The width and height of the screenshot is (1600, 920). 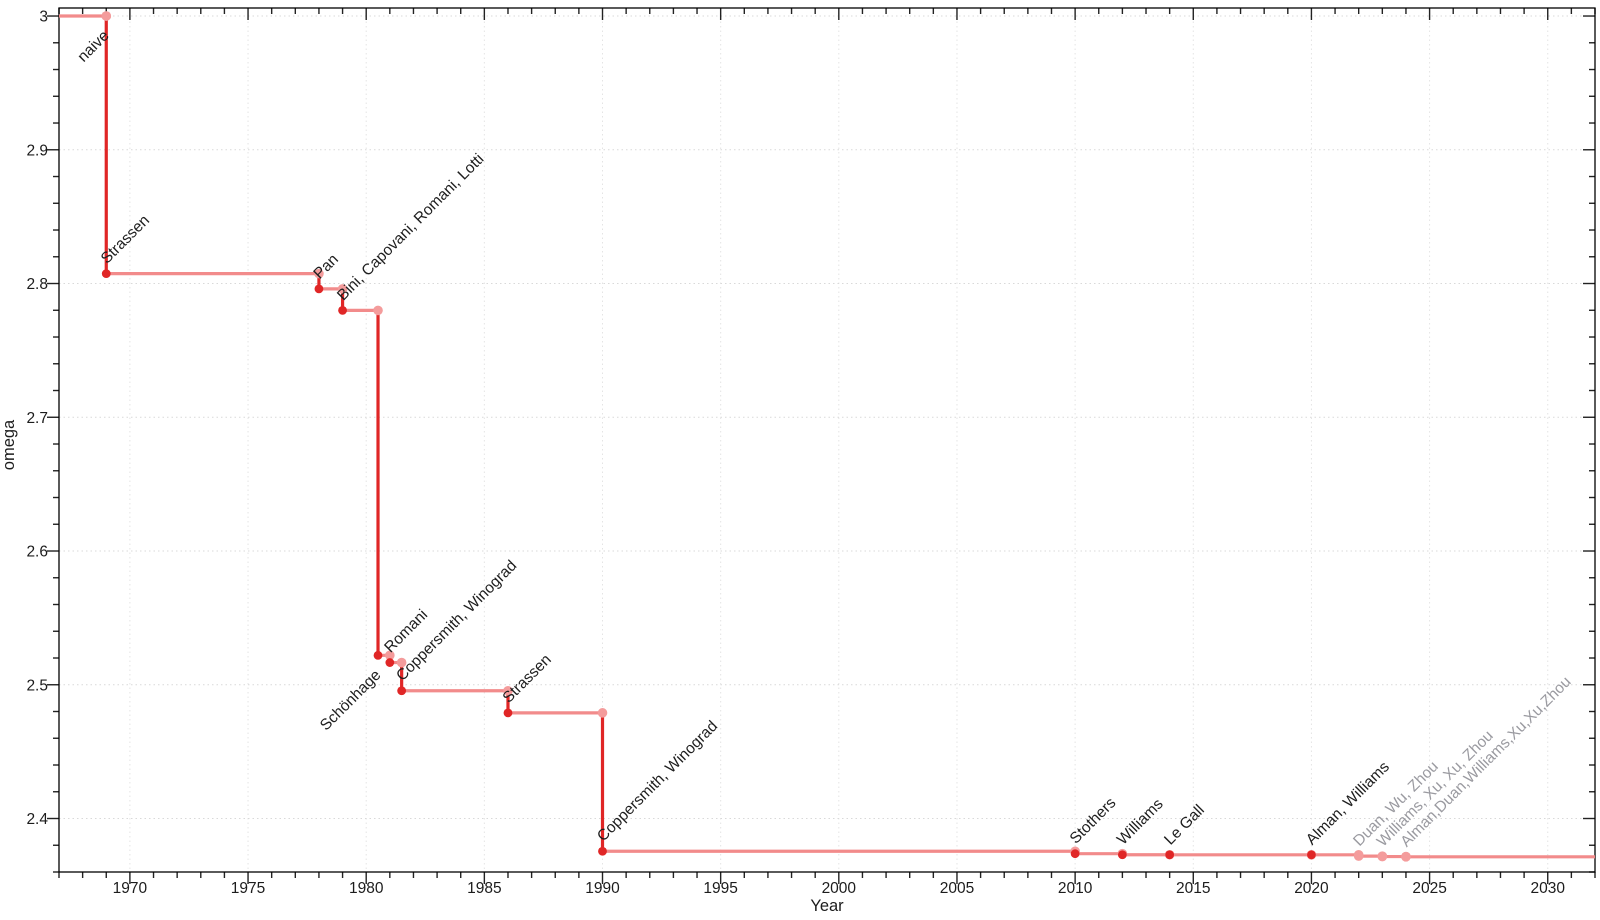 I want to click on x-tick-label: 2015, so click(x=1193, y=888).